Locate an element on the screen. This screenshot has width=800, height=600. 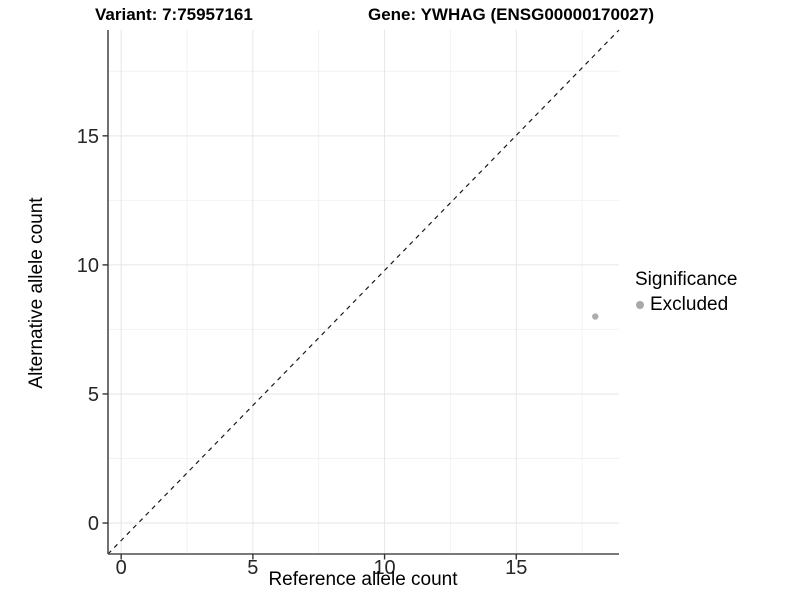
variant-title: Variant: 7:75957161 is located at coordinates (174, 14).